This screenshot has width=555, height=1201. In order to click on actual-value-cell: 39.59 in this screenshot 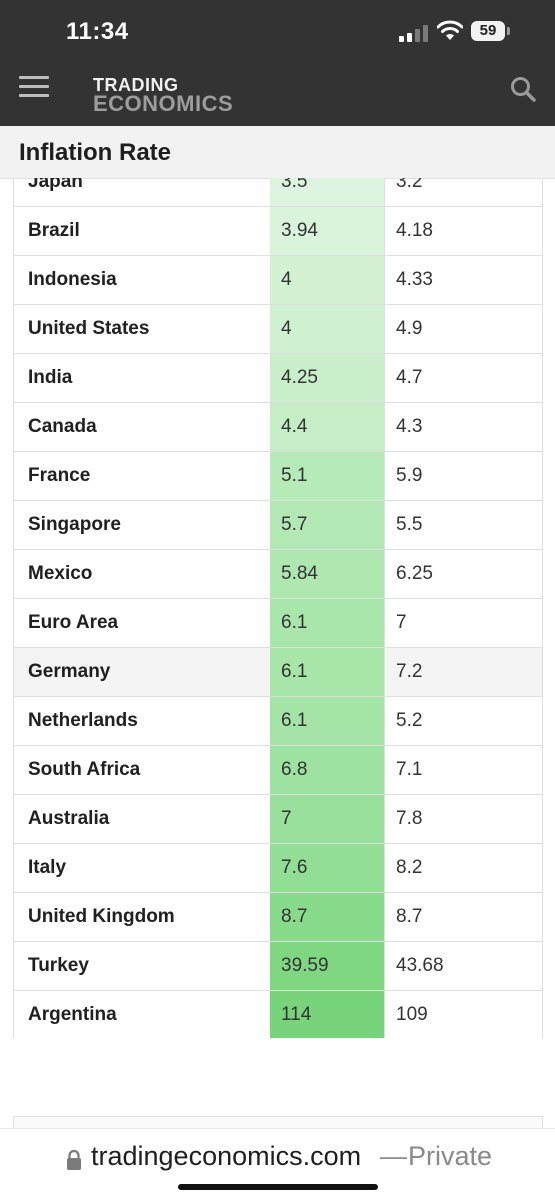, I will do `click(327, 966)`.